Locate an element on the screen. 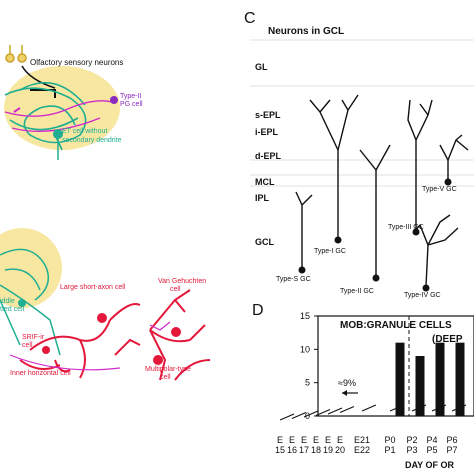 The image size is (474, 474). panel-d-letter: D is located at coordinates (258, 310).